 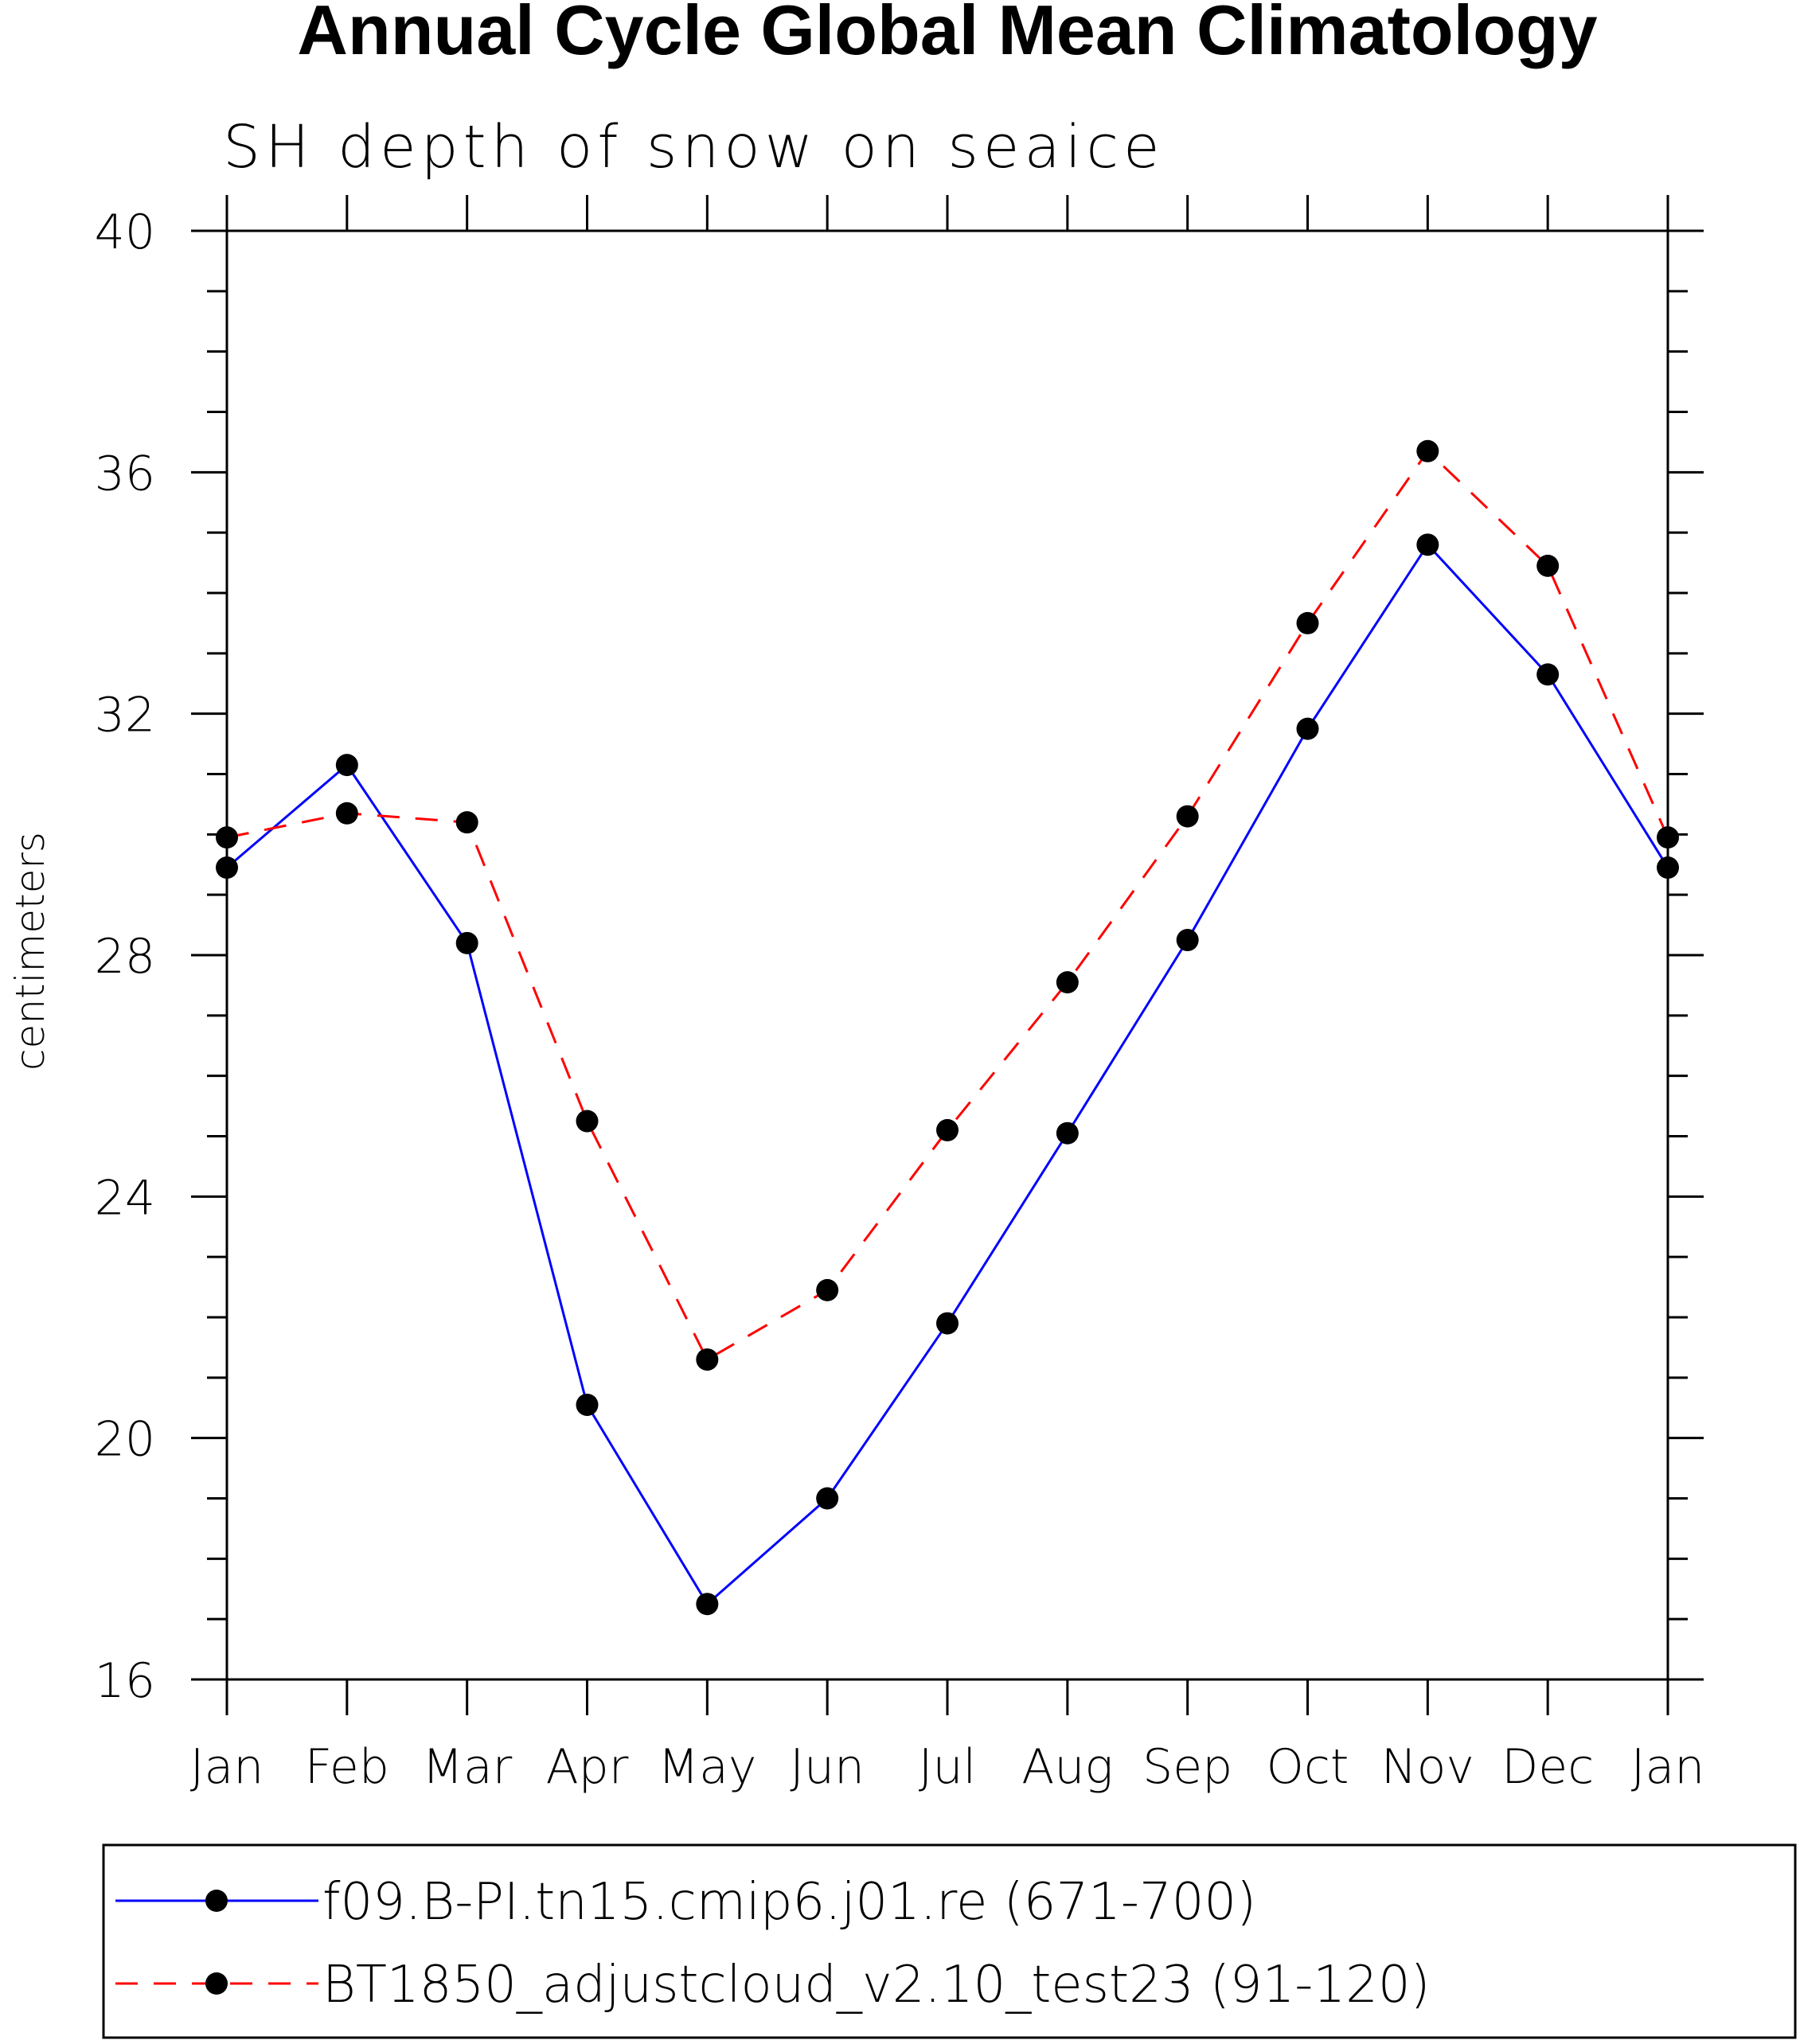 What do you see at coordinates (125, 1440) in the screenshot?
I see `y-tick-label: 20` at bounding box center [125, 1440].